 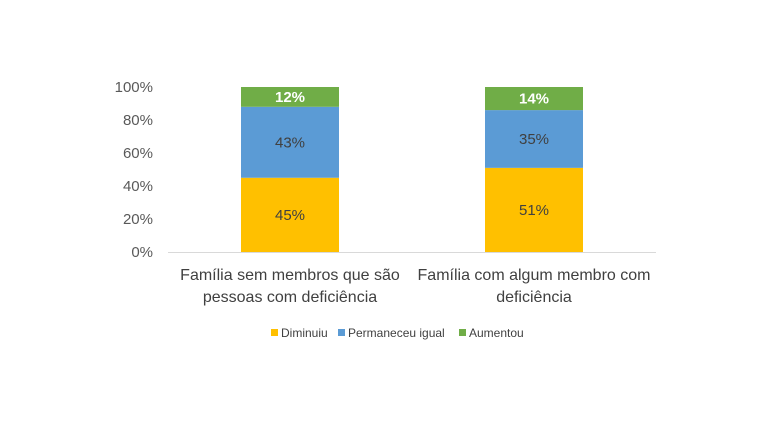 I want to click on legend-label: Permaneceu igual, so click(x=396, y=333).